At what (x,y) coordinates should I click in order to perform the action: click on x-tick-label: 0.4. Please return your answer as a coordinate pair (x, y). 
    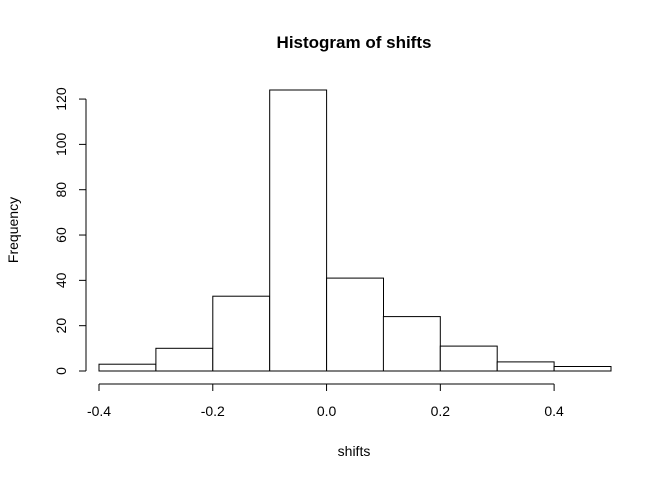
    Looking at the image, I should click on (554, 411).